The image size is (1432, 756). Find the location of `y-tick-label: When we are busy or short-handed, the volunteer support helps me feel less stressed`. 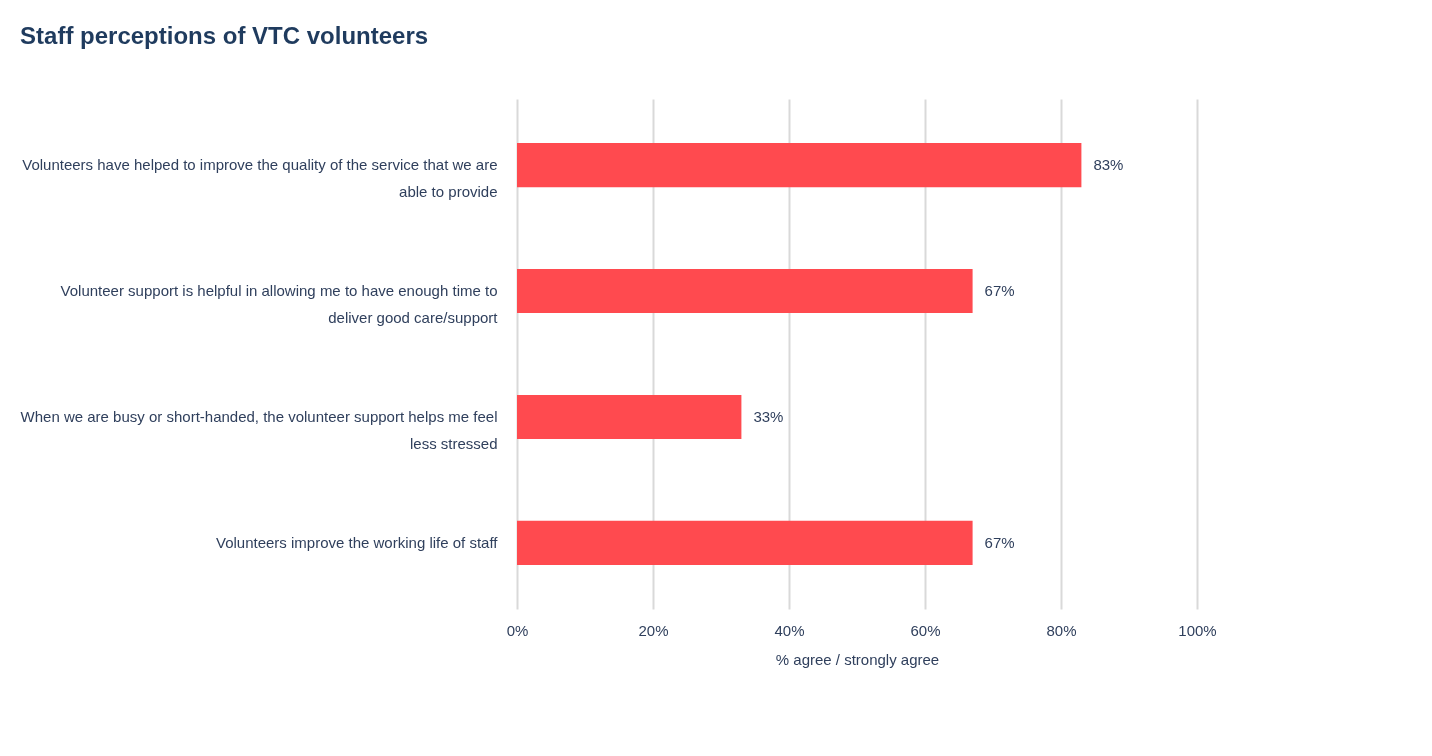

y-tick-label: When we are busy or short-handed, the volunteer support helps me feel less stressed is located at coordinates (259, 429).